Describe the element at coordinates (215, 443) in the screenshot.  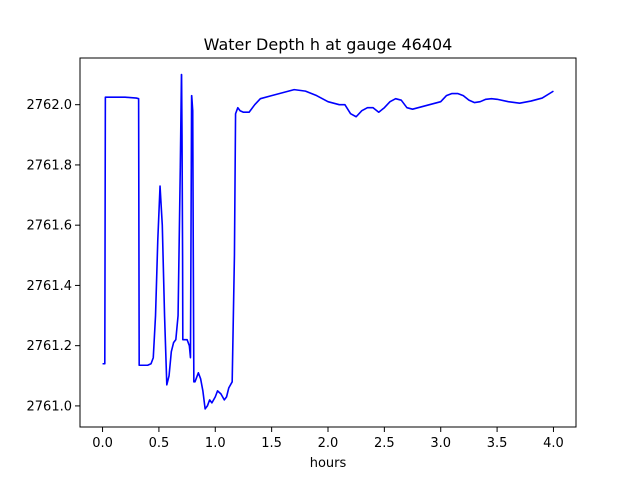
I see `x-tick-label: 1.0` at that location.